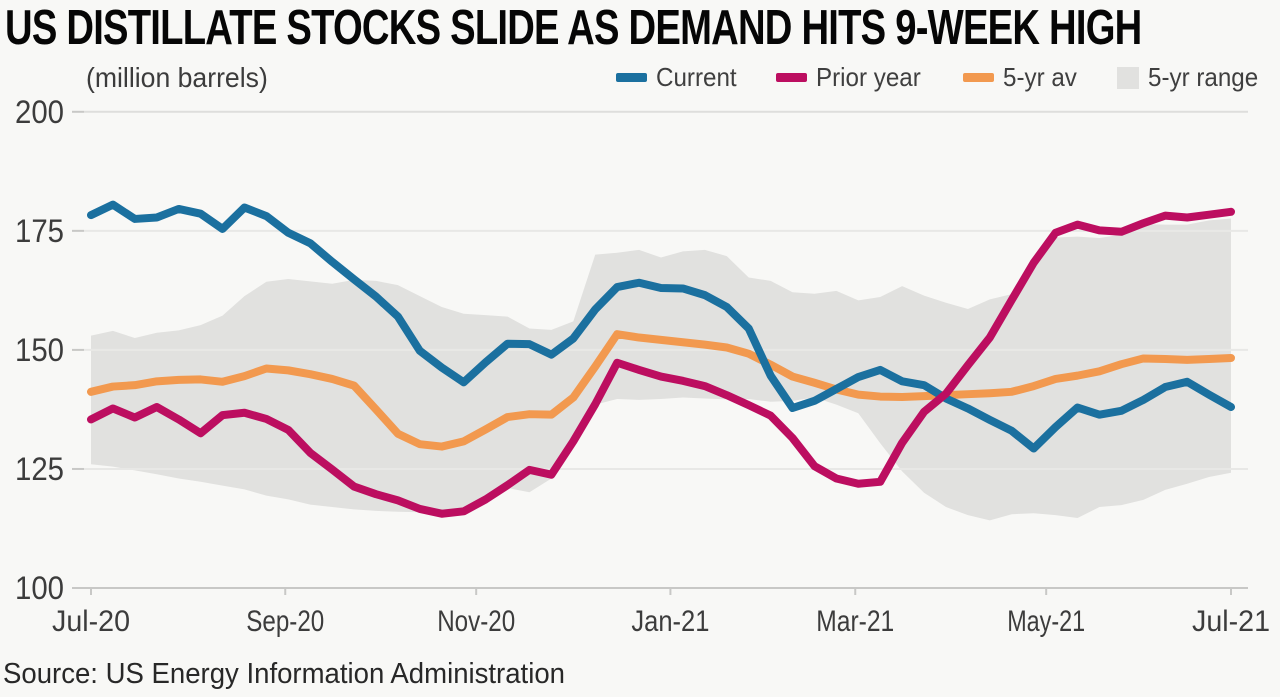  I want to click on x-axis-label: Jul-21, so click(1231, 621).